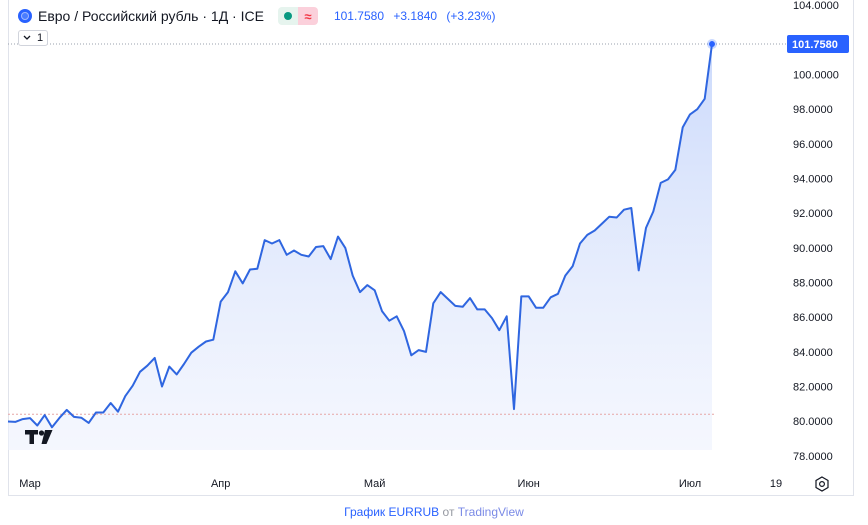 This screenshot has width=868, height=525. What do you see at coordinates (815, 45) in the screenshot?
I see `last-price-badge-label: 101.7580` at bounding box center [815, 45].